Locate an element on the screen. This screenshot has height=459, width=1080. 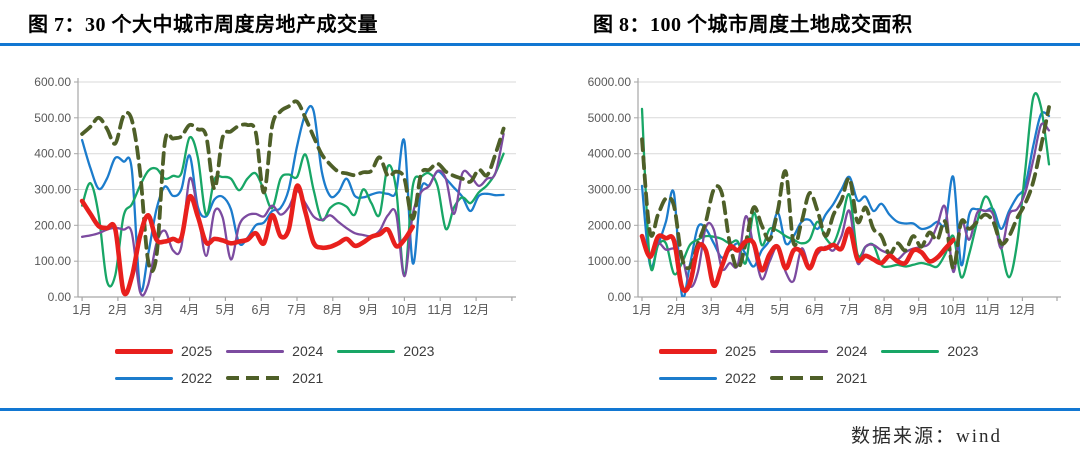
figure-8-title: 图 8：100 个城市周度土地成交面积 is located at coordinates (753, 25).